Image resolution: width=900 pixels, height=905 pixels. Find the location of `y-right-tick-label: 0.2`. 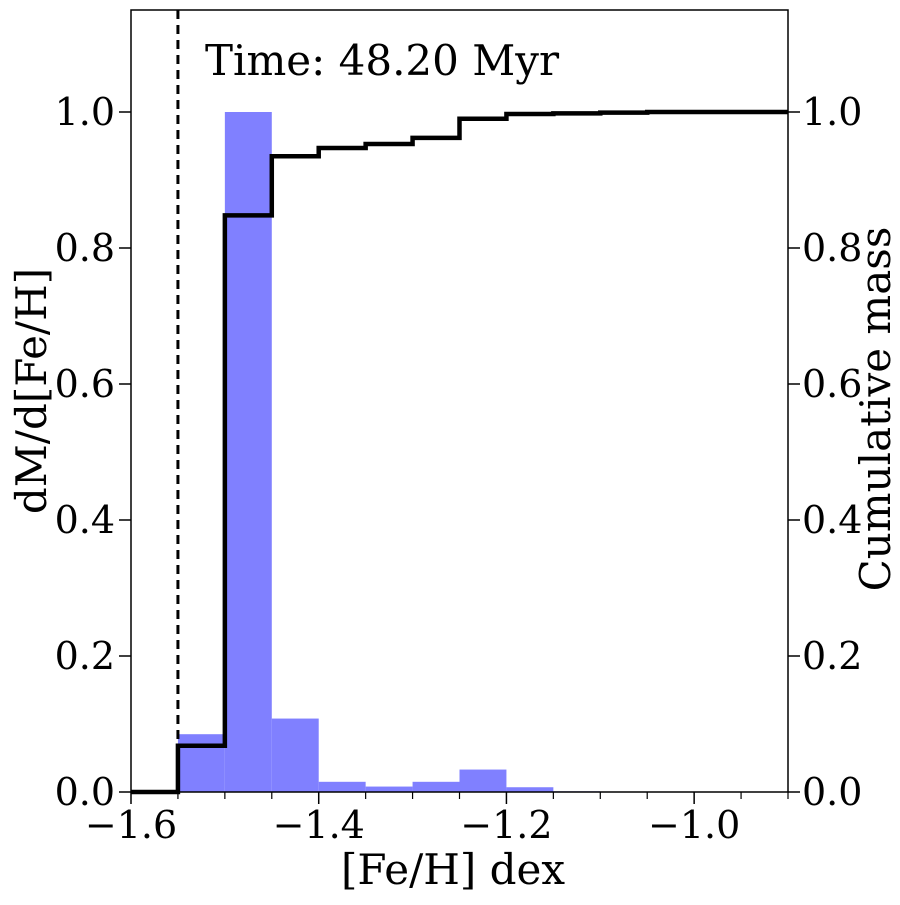

y-right-tick-label: 0.2 is located at coordinates (832, 656).